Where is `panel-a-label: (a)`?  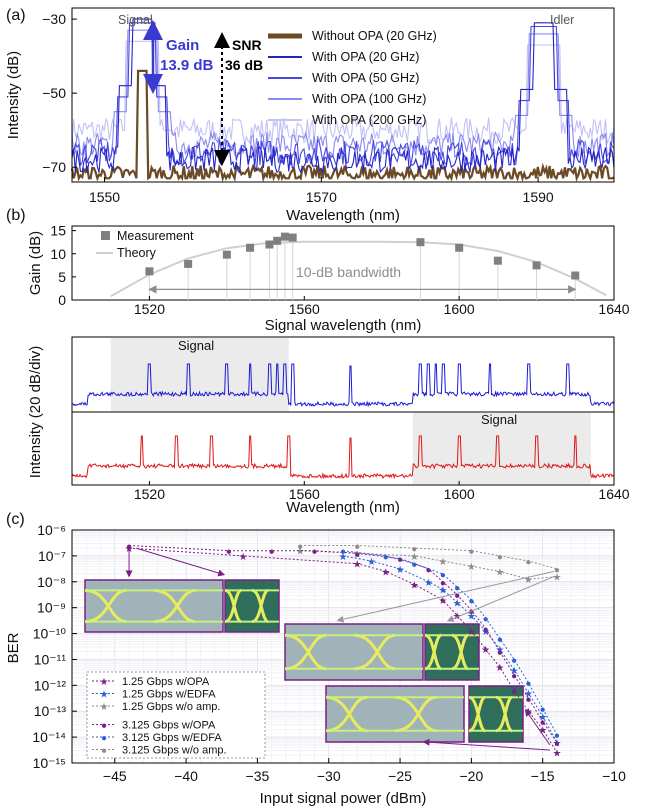 panel-a-label: (a) is located at coordinates (16, 15).